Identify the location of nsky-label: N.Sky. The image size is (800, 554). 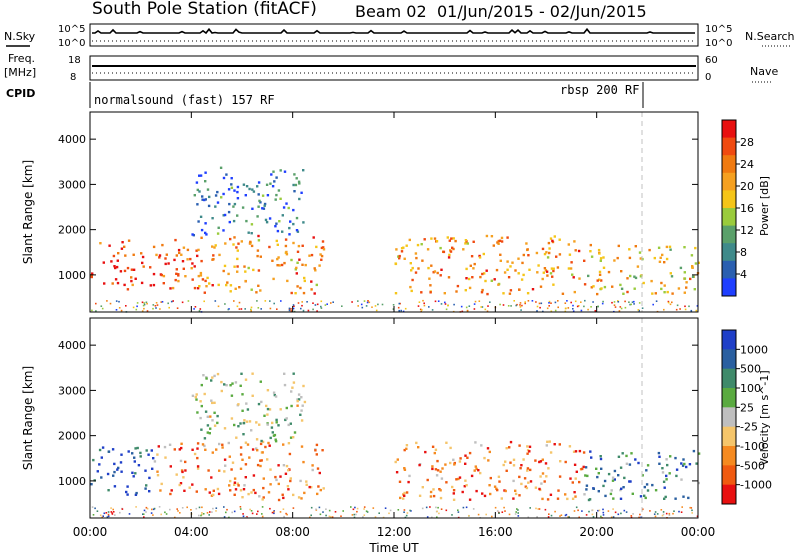
(20, 36).